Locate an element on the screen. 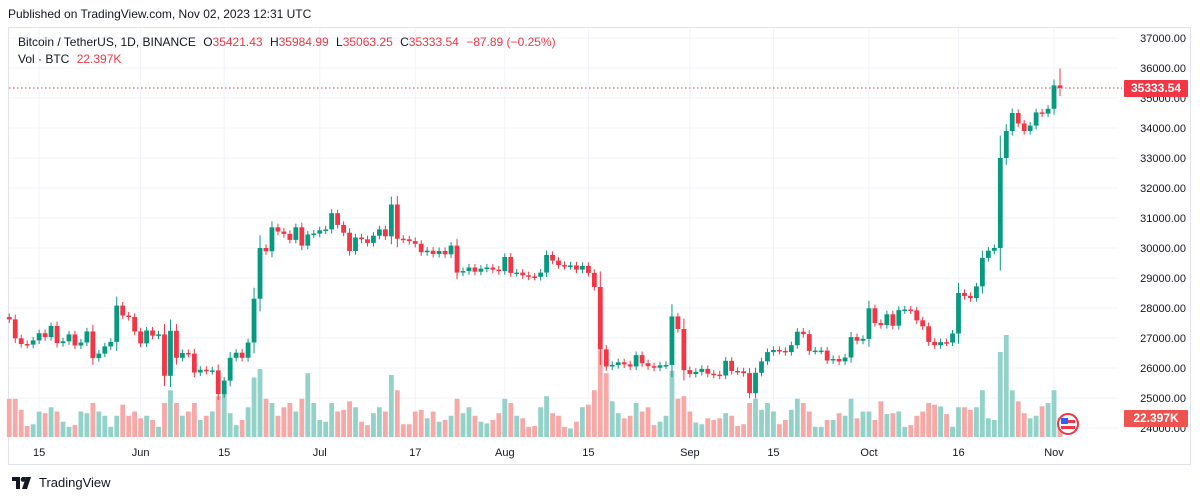 This screenshot has width=1200, height=501. close-value: 35333.54 is located at coordinates (433, 42).